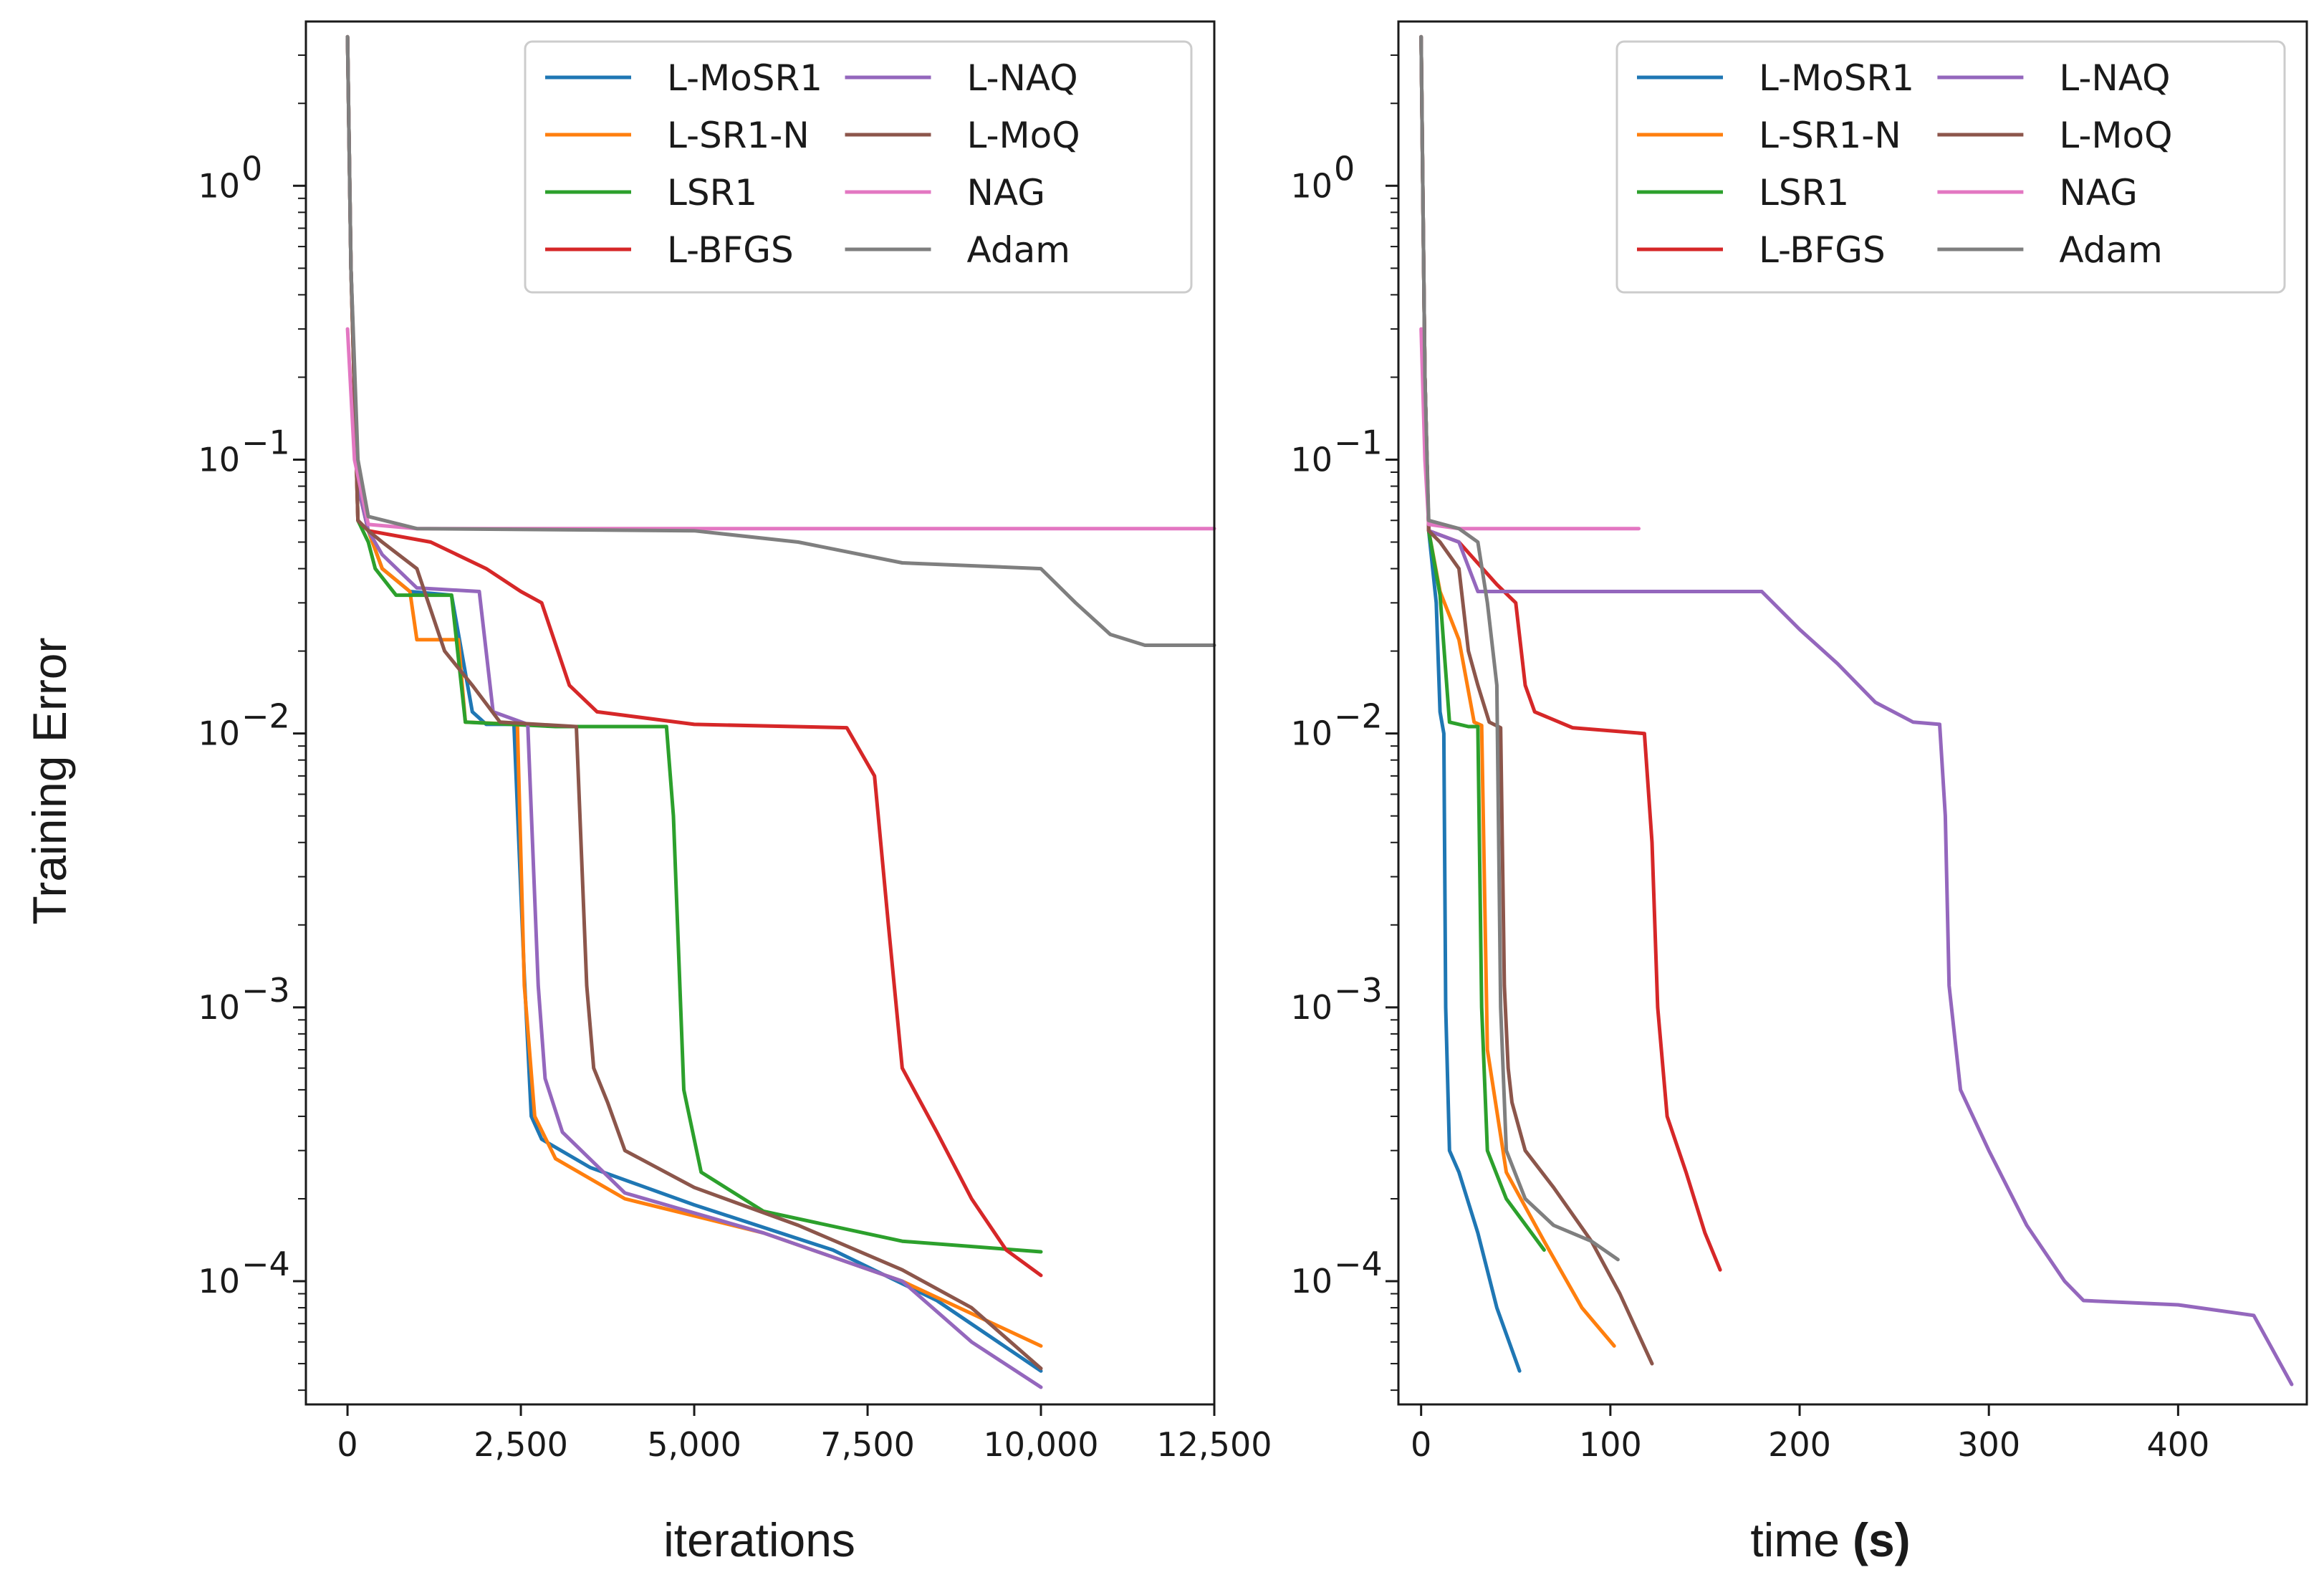 This screenshot has width=2324, height=1585. I want to click on x-tick-label: 12,500, so click(1214, 1444).